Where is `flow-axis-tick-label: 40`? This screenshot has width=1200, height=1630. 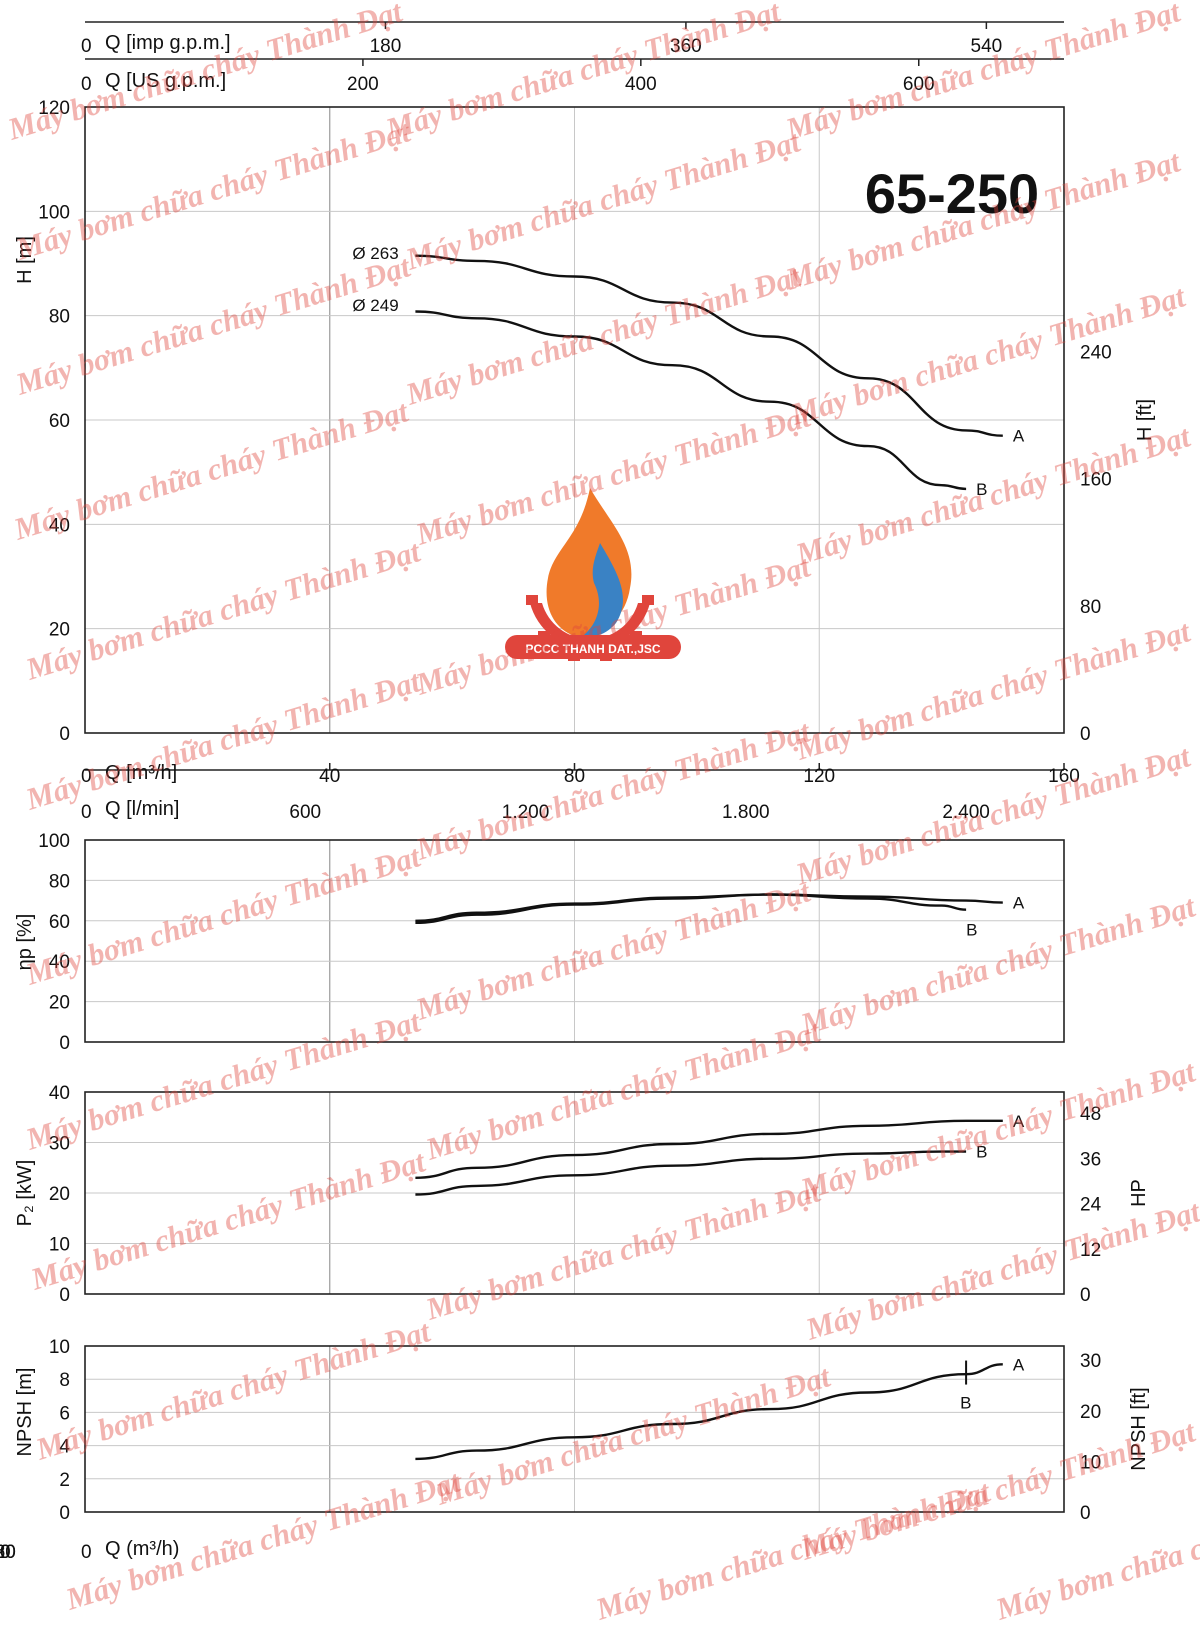 flow-axis-tick-label: 40 is located at coordinates (5, 1552).